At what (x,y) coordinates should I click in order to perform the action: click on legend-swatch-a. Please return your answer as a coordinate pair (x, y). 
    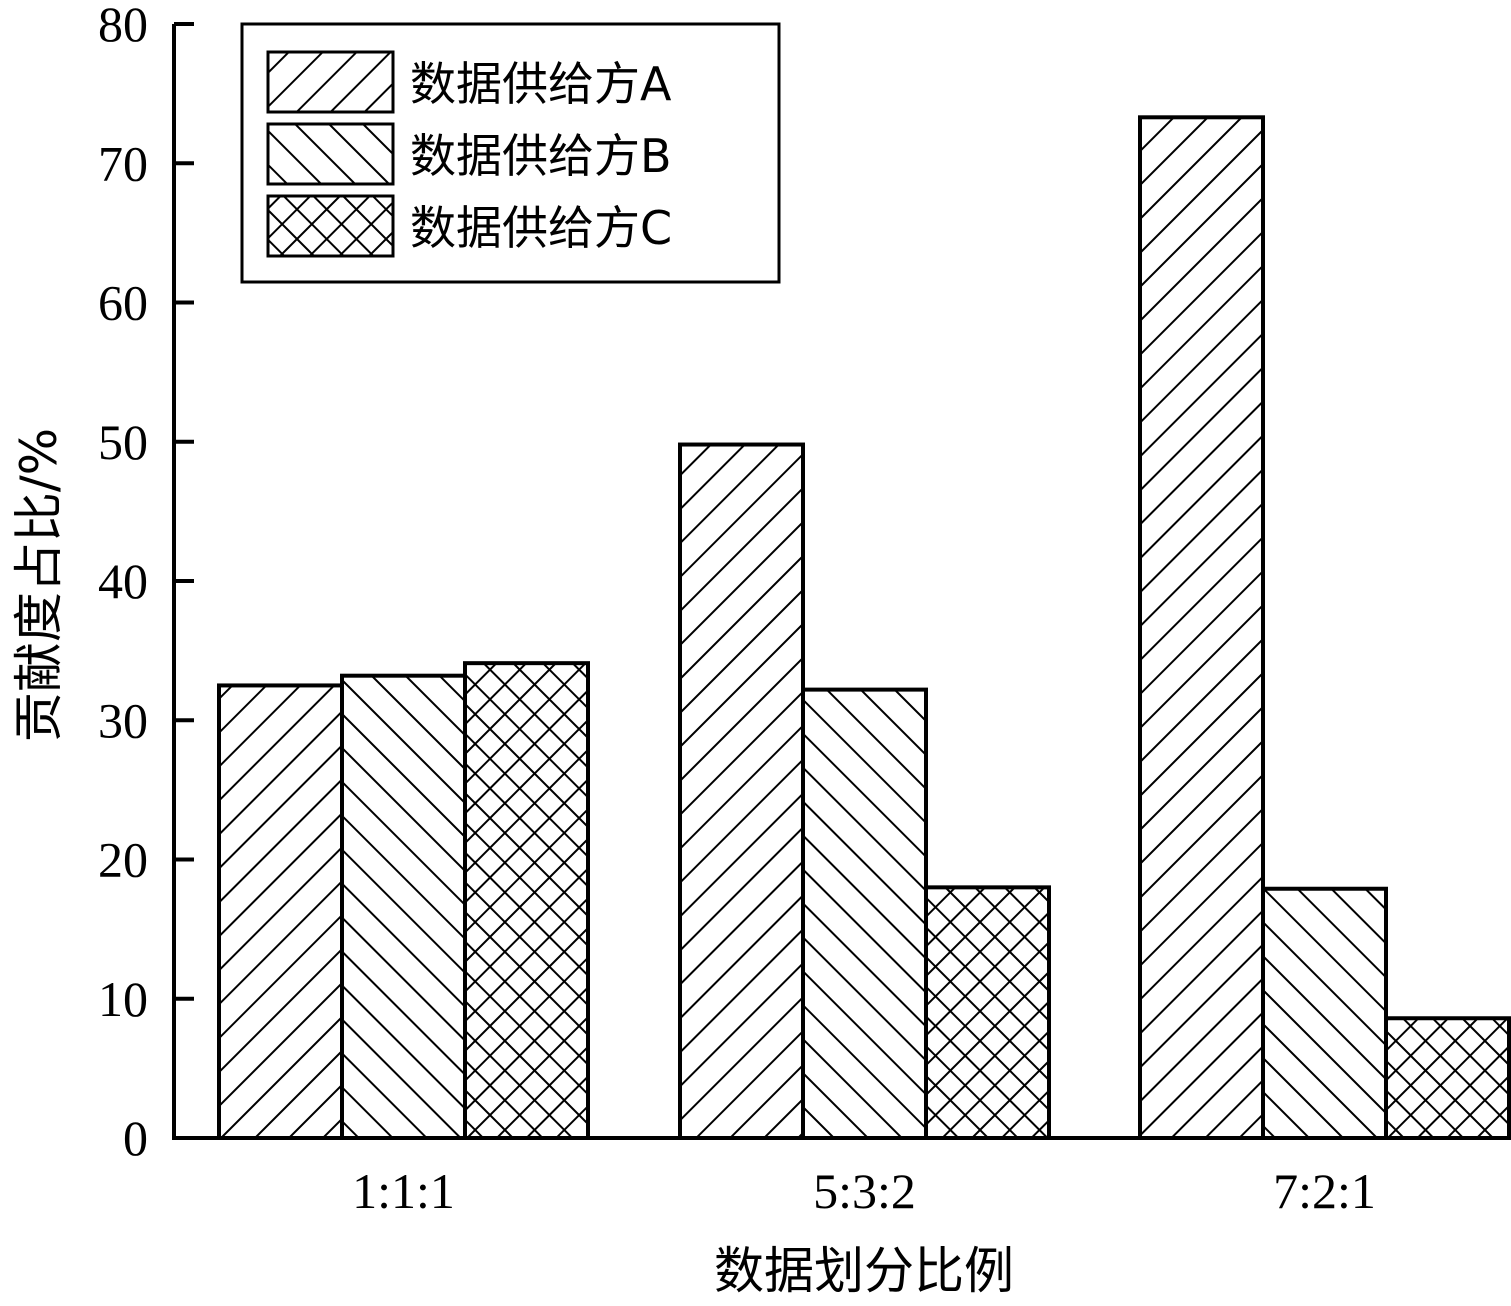
    Looking at the image, I should click on (330, 82).